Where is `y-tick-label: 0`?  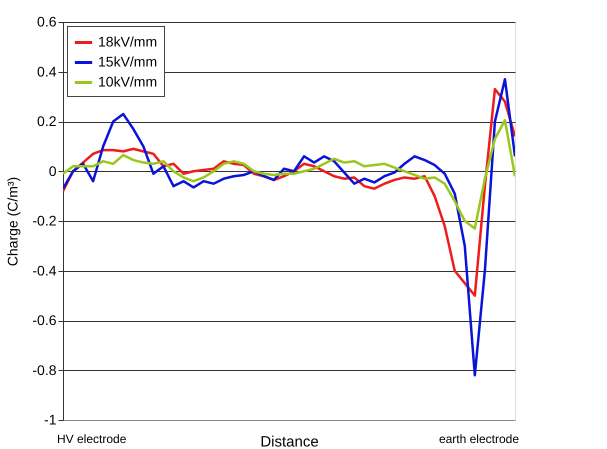 y-tick-label: 0 is located at coordinates (52, 170).